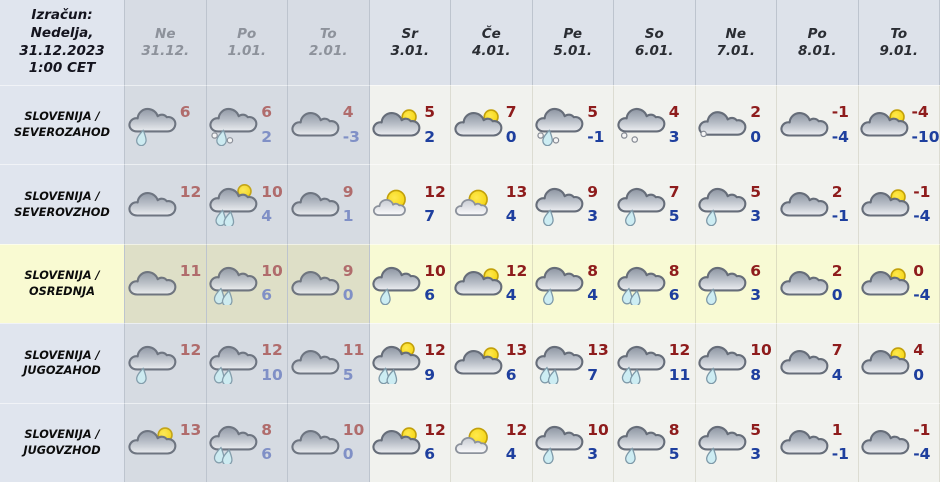  I want to click on forecast-cell: 1 -1, so click(818, 442).